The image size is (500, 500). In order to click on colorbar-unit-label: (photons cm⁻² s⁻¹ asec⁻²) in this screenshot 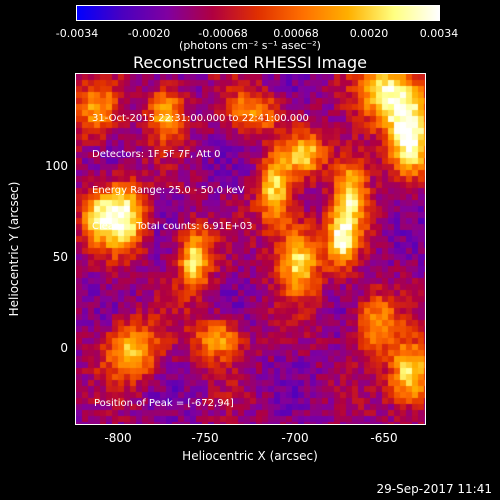, I will do `click(250, 45)`.